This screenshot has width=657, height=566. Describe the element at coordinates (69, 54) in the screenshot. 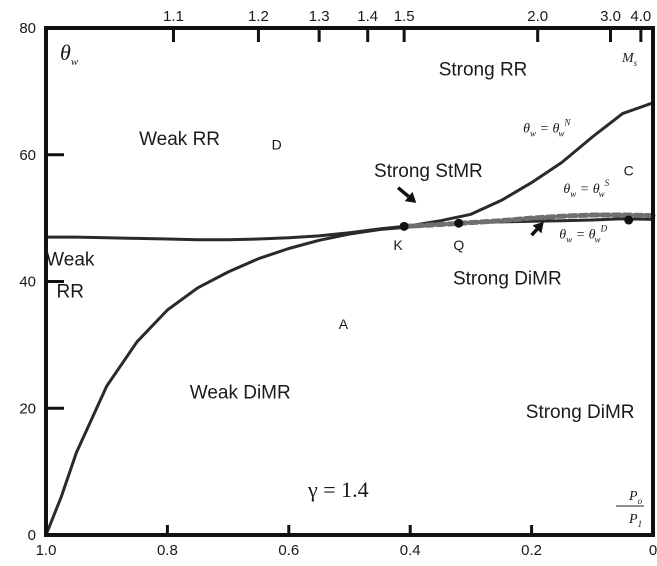

I see `y-axis-label: θw` at that location.